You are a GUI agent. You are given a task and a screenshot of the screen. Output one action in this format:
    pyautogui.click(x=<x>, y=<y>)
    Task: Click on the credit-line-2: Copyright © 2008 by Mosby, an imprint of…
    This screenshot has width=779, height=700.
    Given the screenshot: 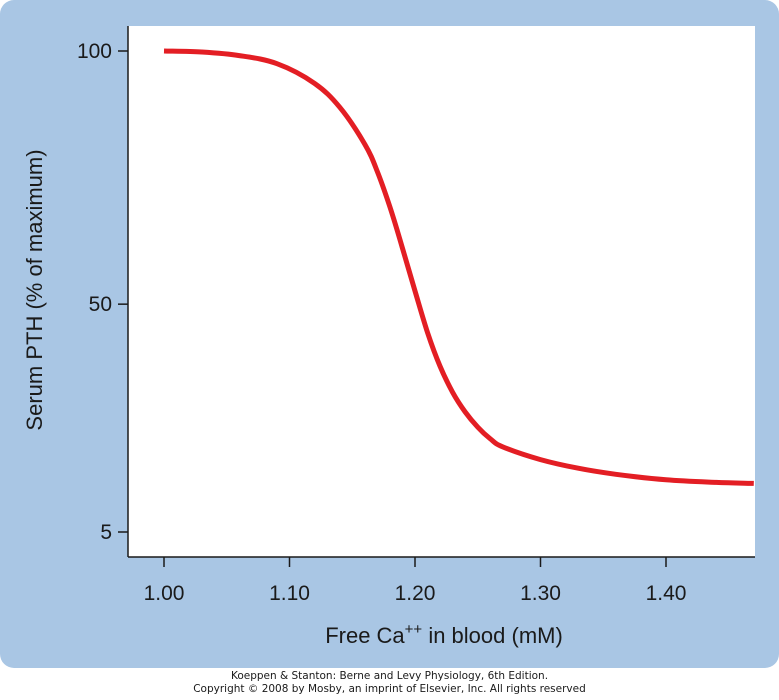 What is the action you would take?
    pyautogui.click(x=389, y=689)
    